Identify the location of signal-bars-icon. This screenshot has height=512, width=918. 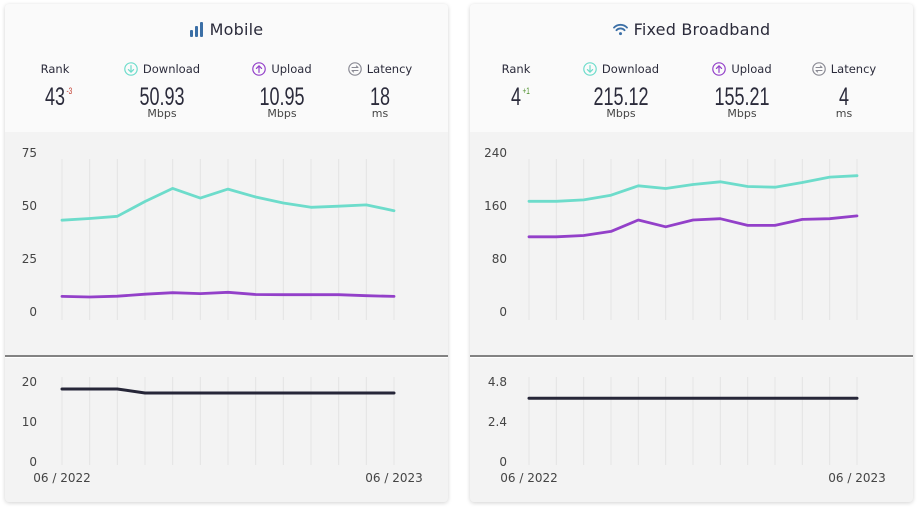
(196, 29).